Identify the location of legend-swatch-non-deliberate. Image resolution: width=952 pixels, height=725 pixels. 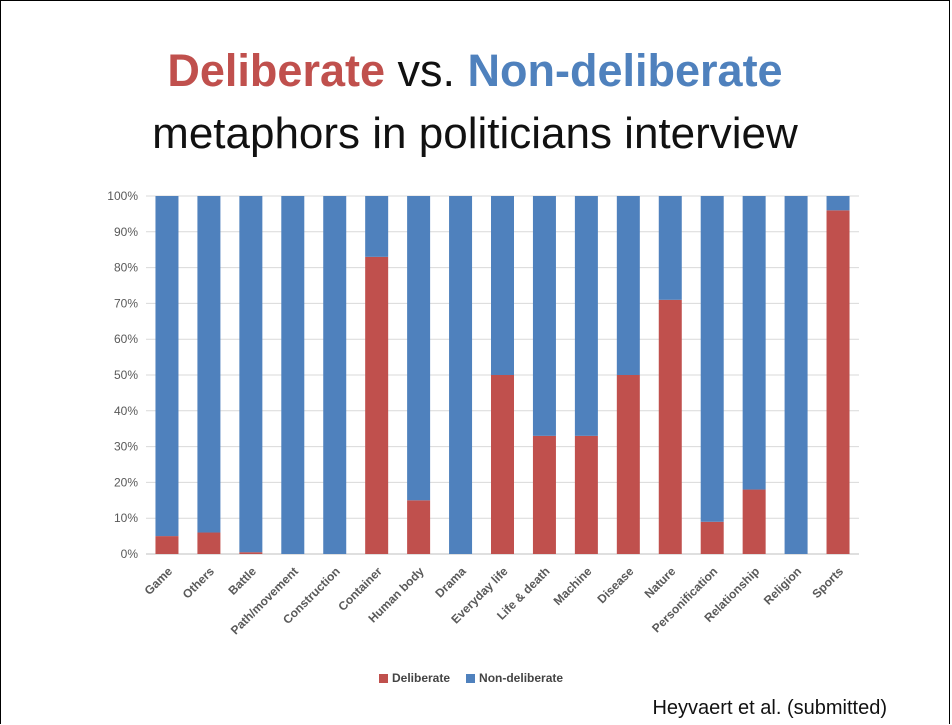
(470, 678).